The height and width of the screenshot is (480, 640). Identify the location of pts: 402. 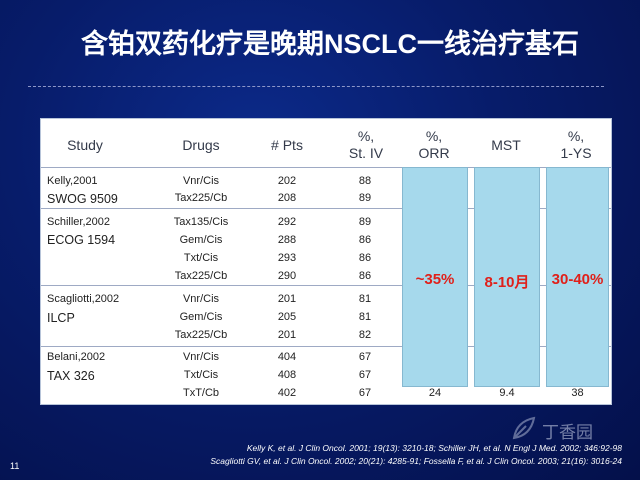
(287, 393).